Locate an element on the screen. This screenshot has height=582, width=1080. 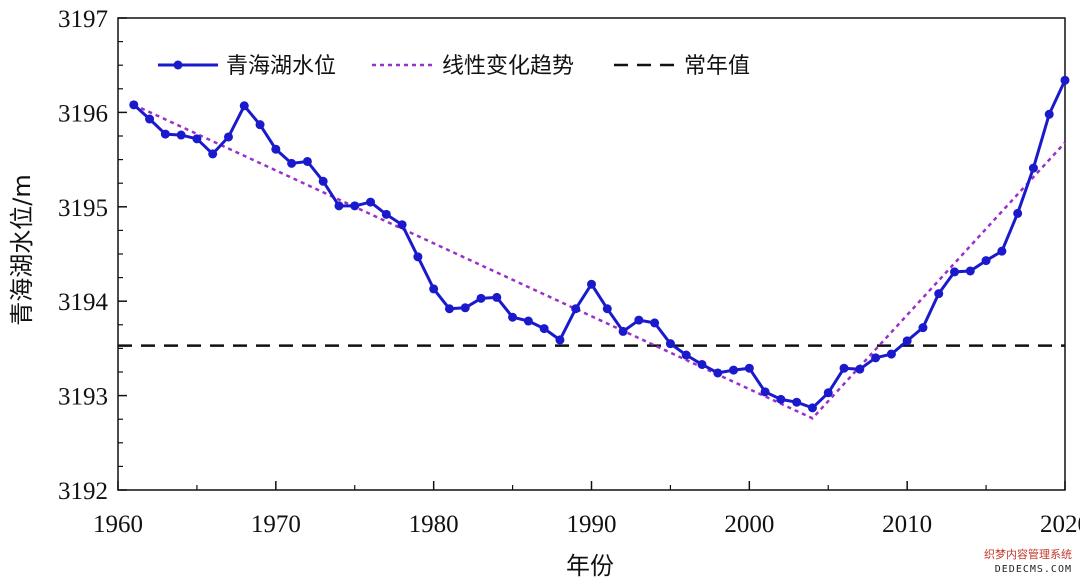
y-tick-label: 3193 is located at coordinates (83, 397).